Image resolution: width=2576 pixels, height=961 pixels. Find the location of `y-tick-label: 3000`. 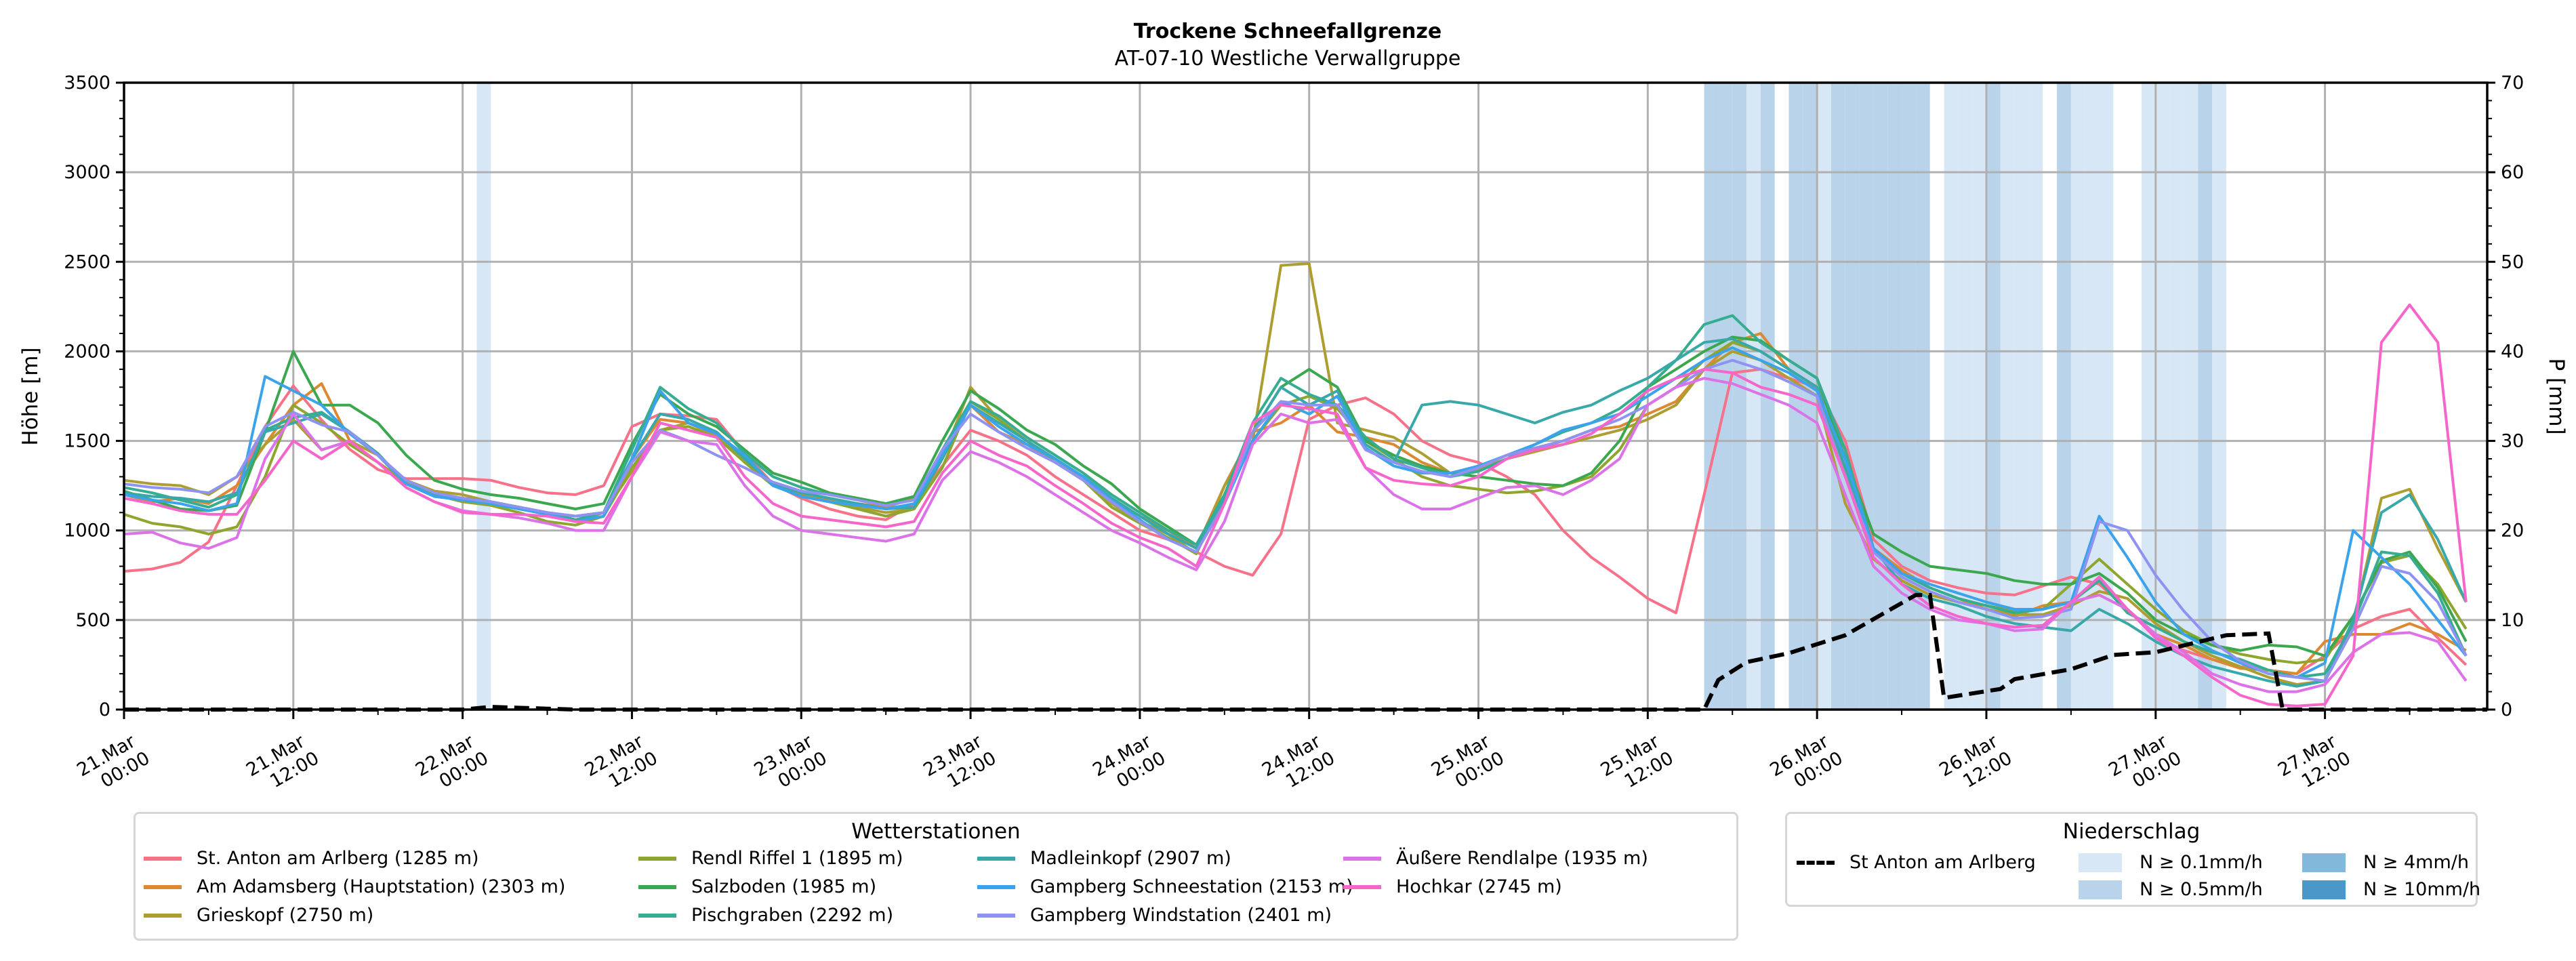

y-tick-label: 3000 is located at coordinates (87, 172).